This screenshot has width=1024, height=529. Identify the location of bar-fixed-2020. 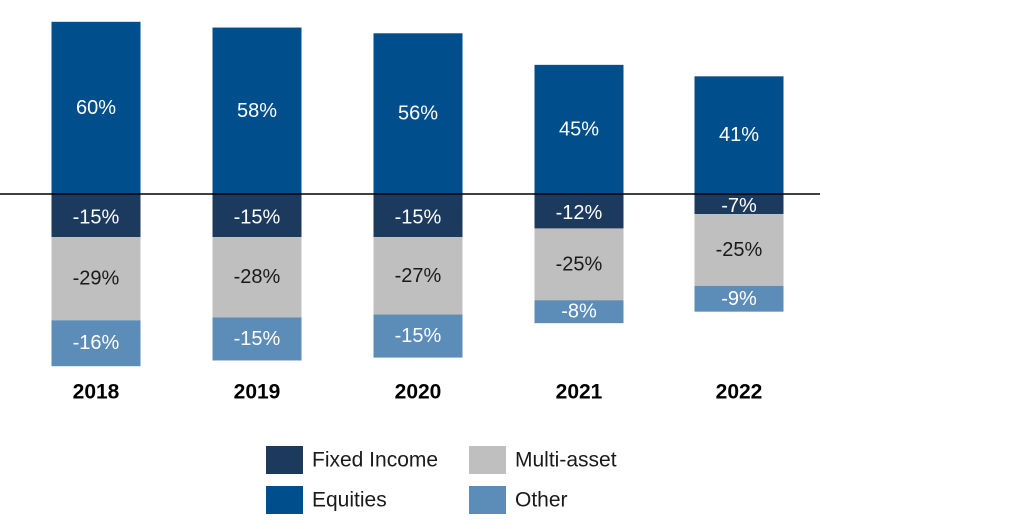
(418, 216).